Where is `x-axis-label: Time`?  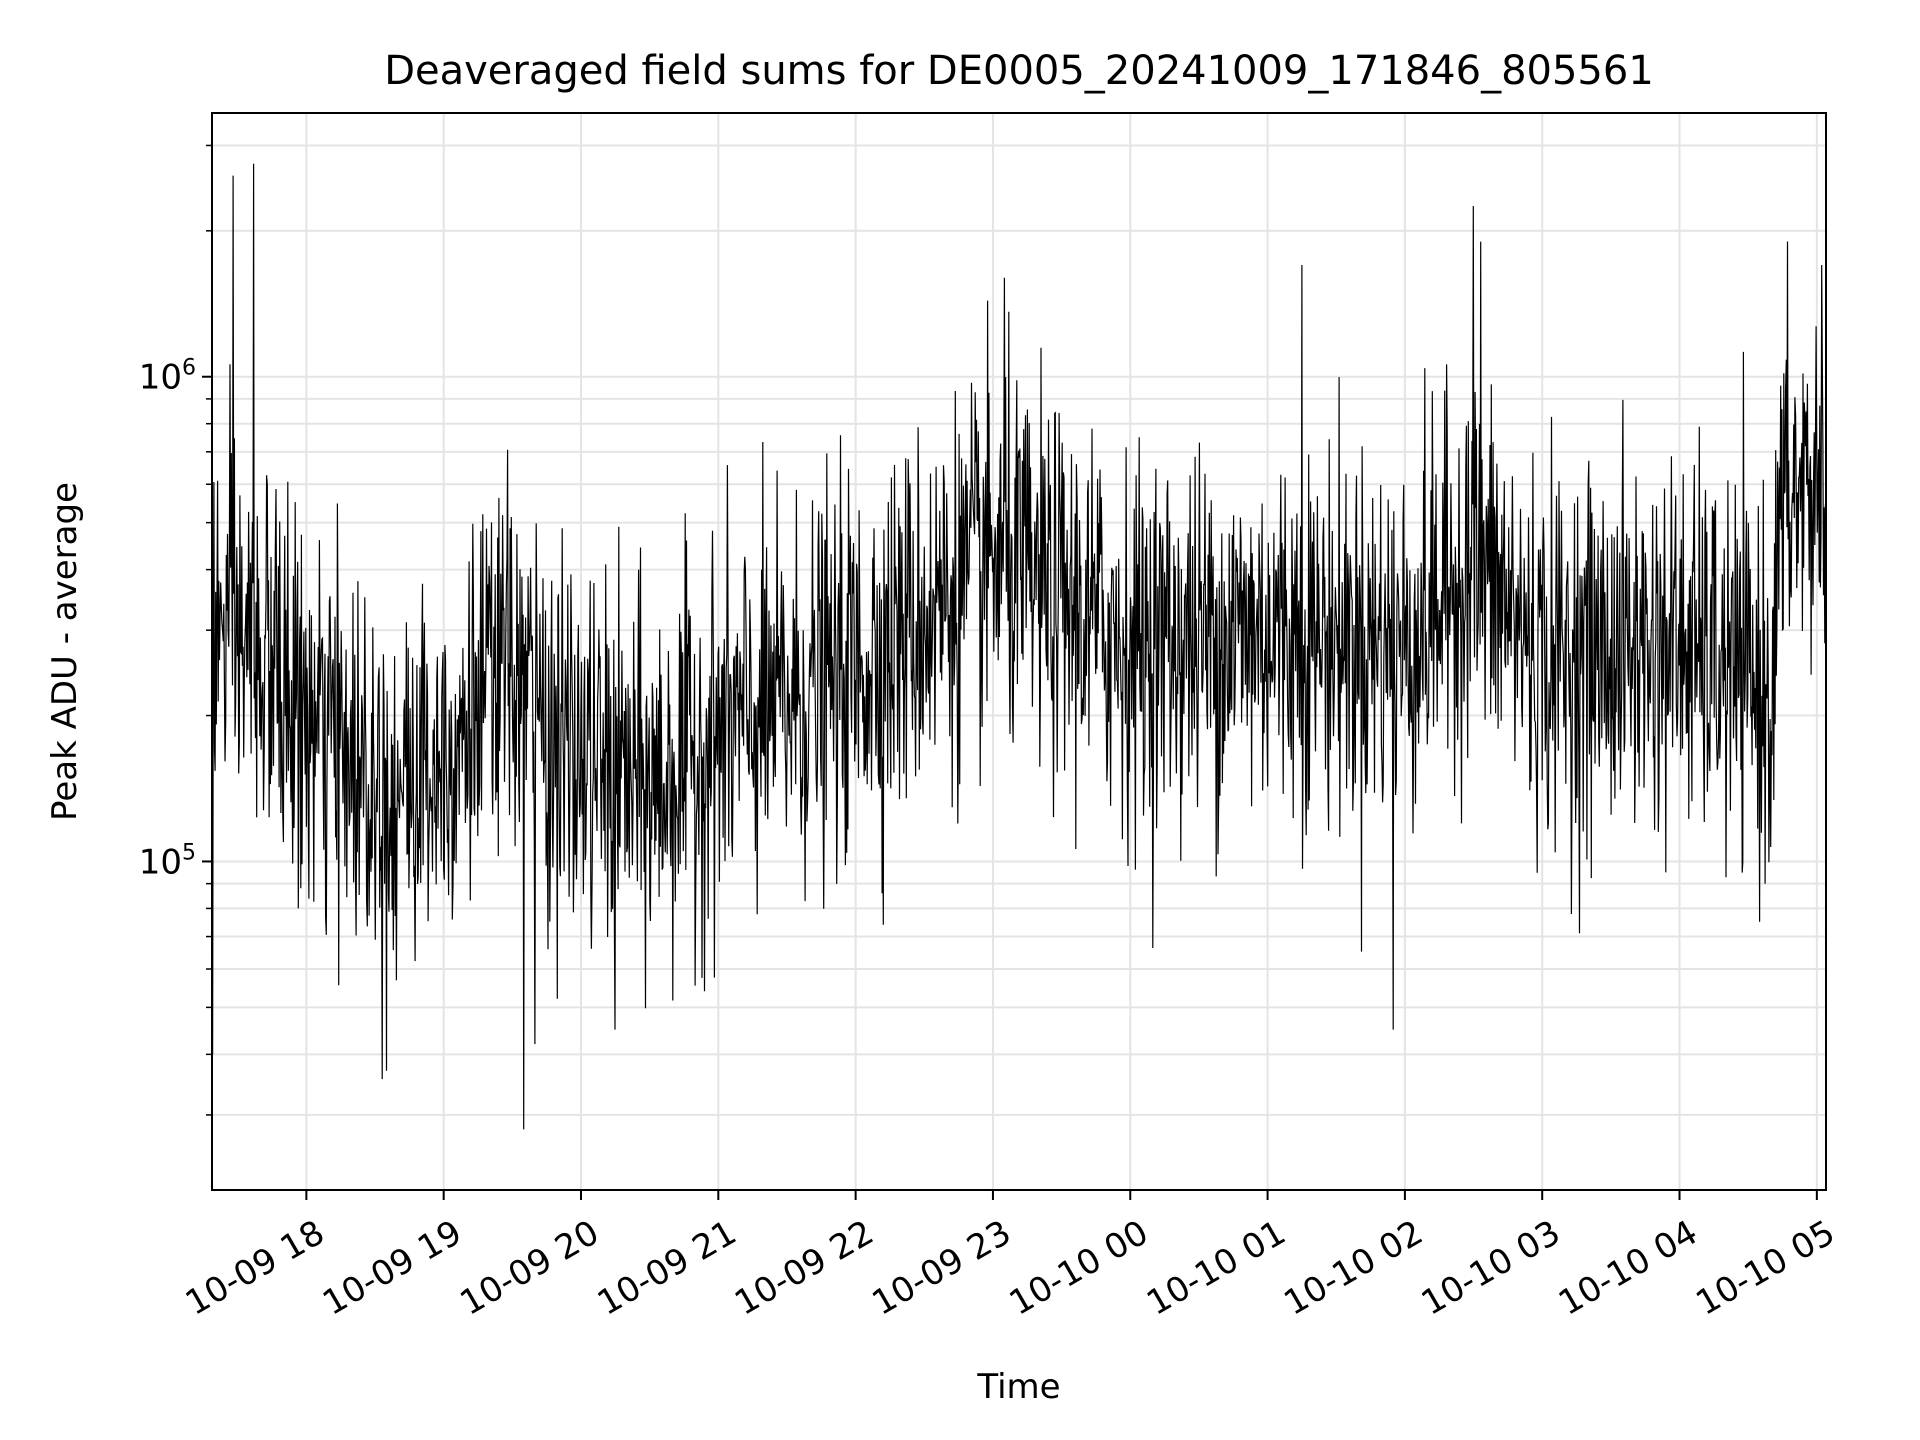 x-axis-label: Time is located at coordinates (1018, 1387).